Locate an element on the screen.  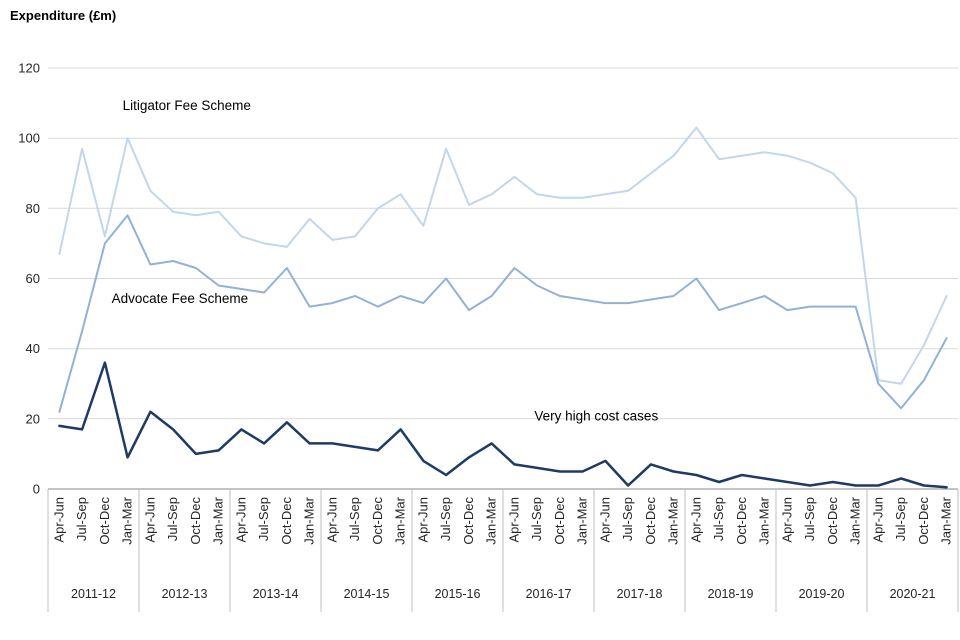
y-axis-title: Expenditure (£m) is located at coordinates (63, 15).